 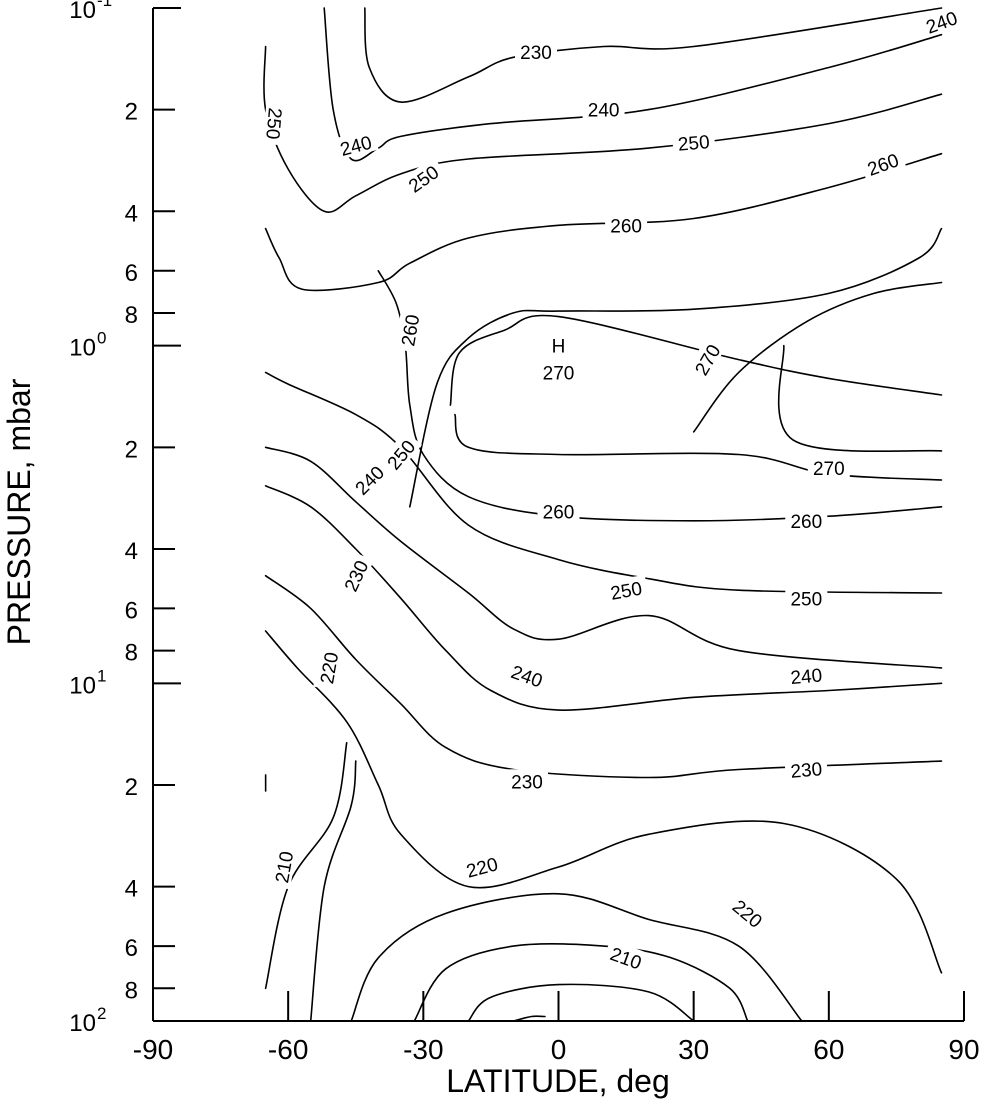 I want to click on x-tick-label: -60, so click(x=288, y=1049).